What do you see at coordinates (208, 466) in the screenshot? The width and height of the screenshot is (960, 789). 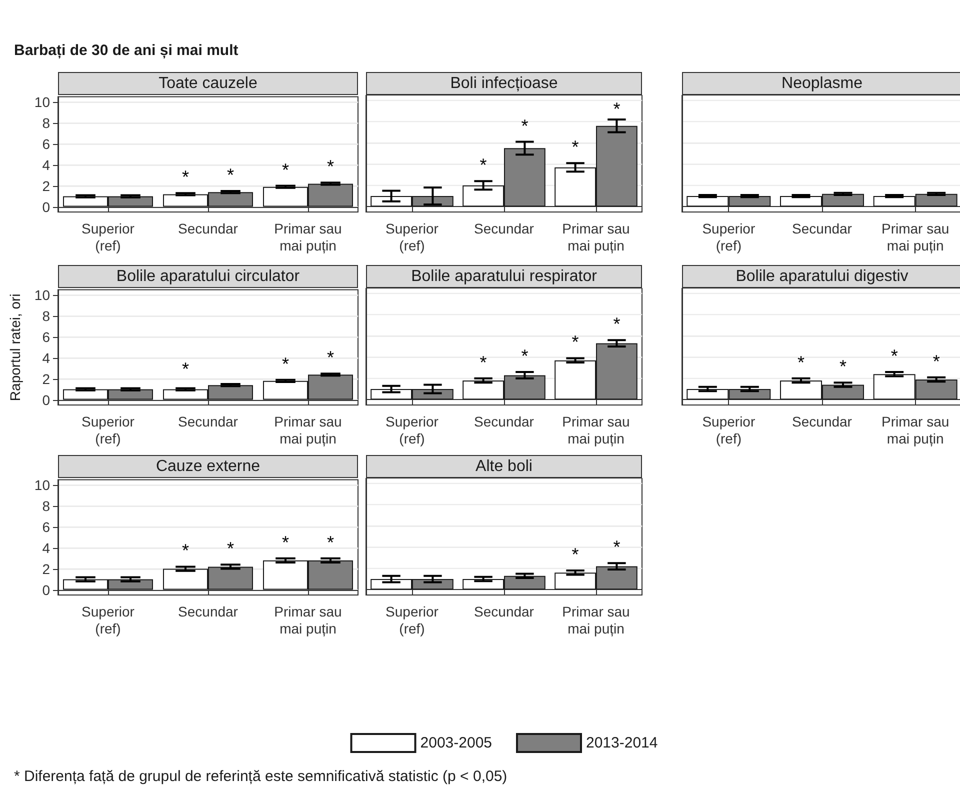 I see `chart-title: Cauze externe` at bounding box center [208, 466].